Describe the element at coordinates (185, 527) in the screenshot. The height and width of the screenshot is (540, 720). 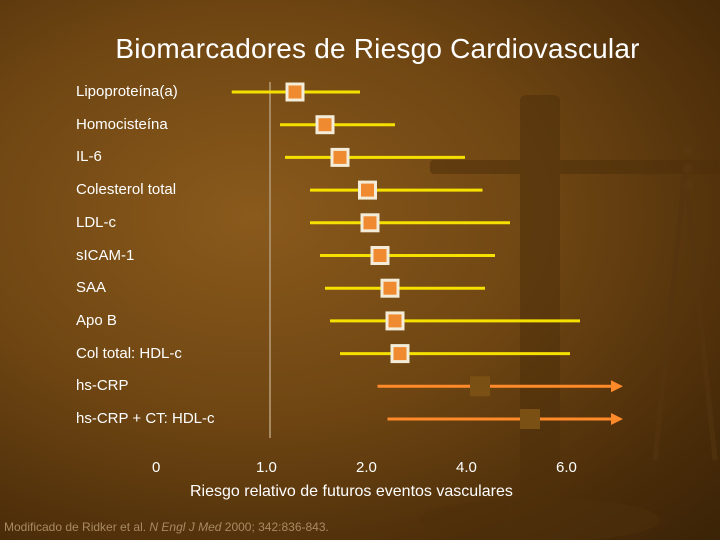
I see `source-journal: N Engl J Med` at that location.